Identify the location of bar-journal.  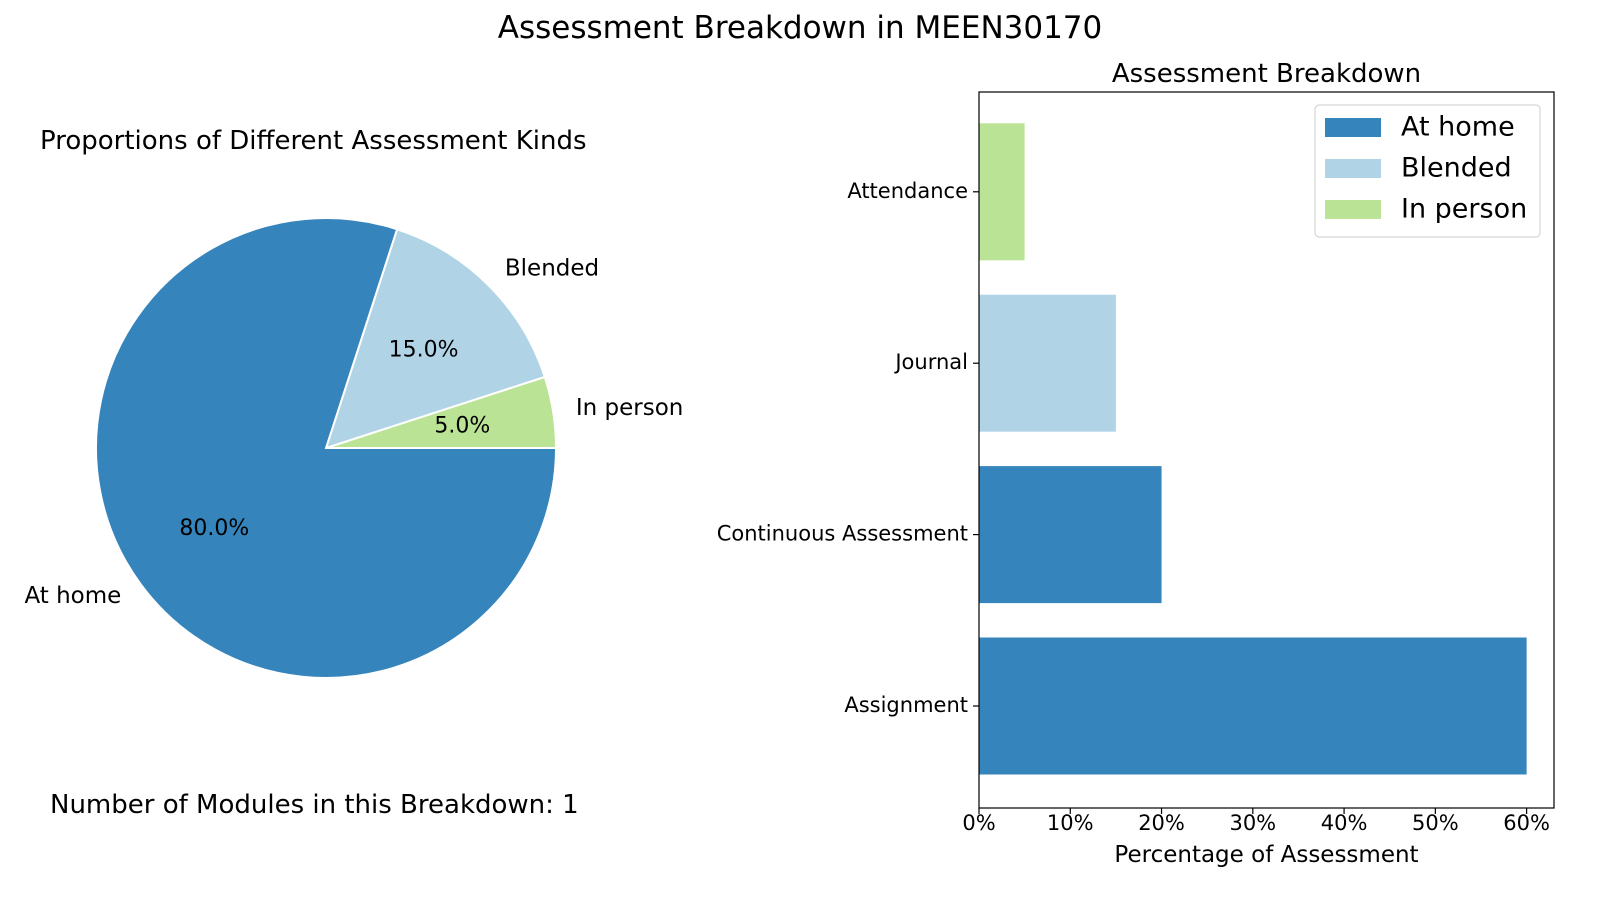
(1047, 363).